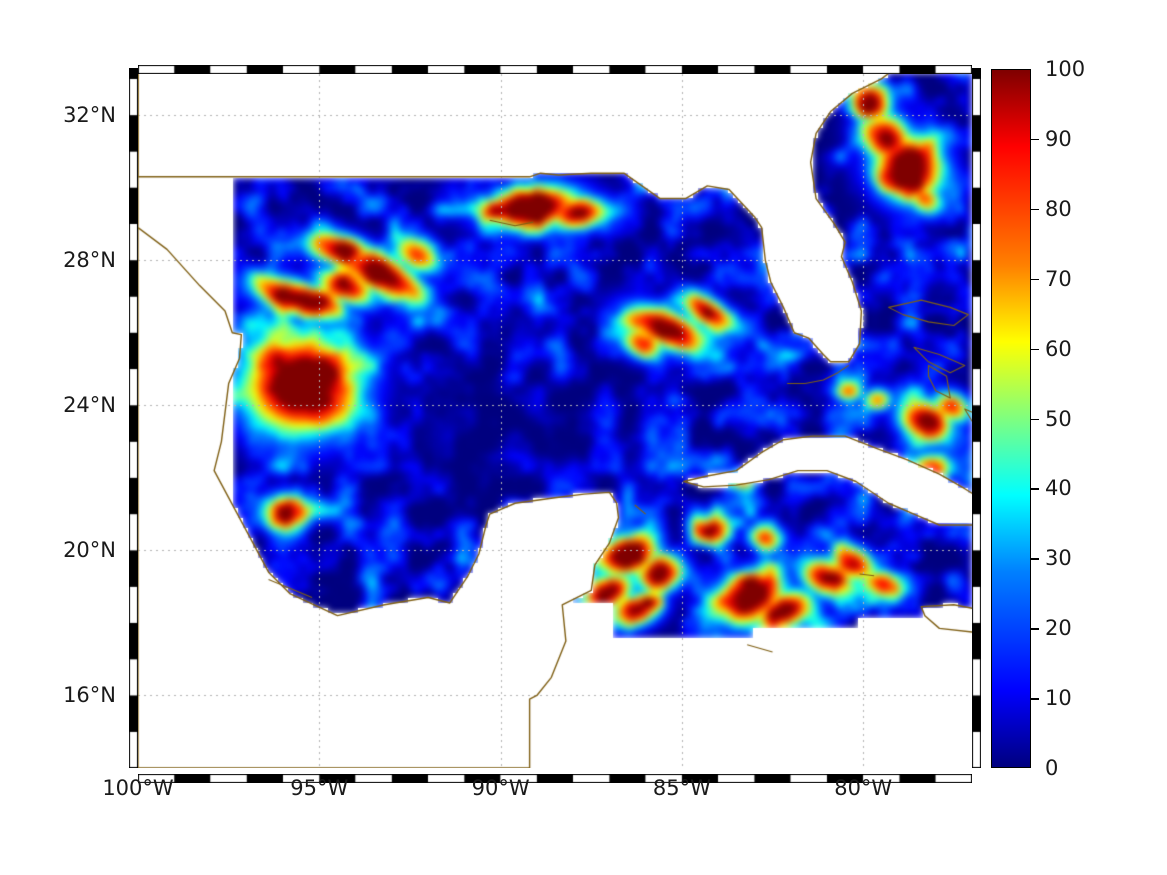 This screenshot has width=1167, height=875. What do you see at coordinates (1058, 278) in the screenshot?
I see `colorbar-label-7: 70` at bounding box center [1058, 278].